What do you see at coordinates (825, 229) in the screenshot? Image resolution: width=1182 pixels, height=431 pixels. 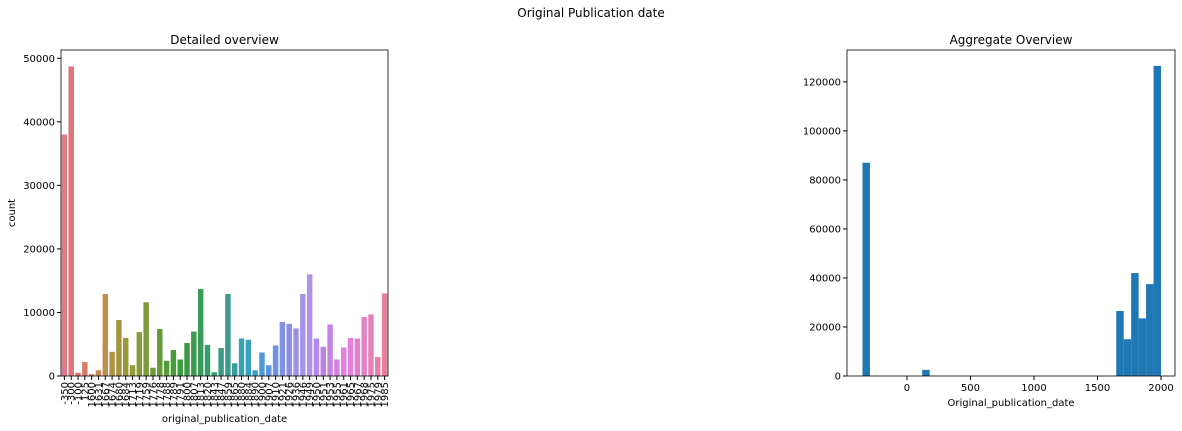 I see `y-tick-label: 60000` at bounding box center [825, 229].